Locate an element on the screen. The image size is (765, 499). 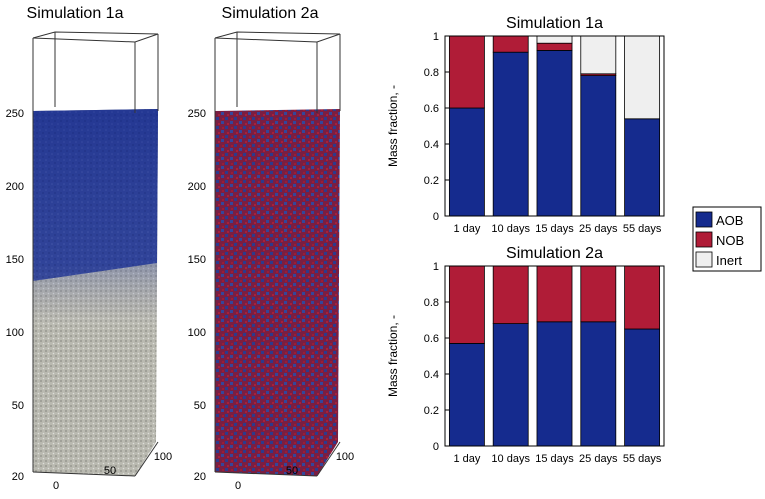
legend-swatch-nob is located at coordinates (704, 239).